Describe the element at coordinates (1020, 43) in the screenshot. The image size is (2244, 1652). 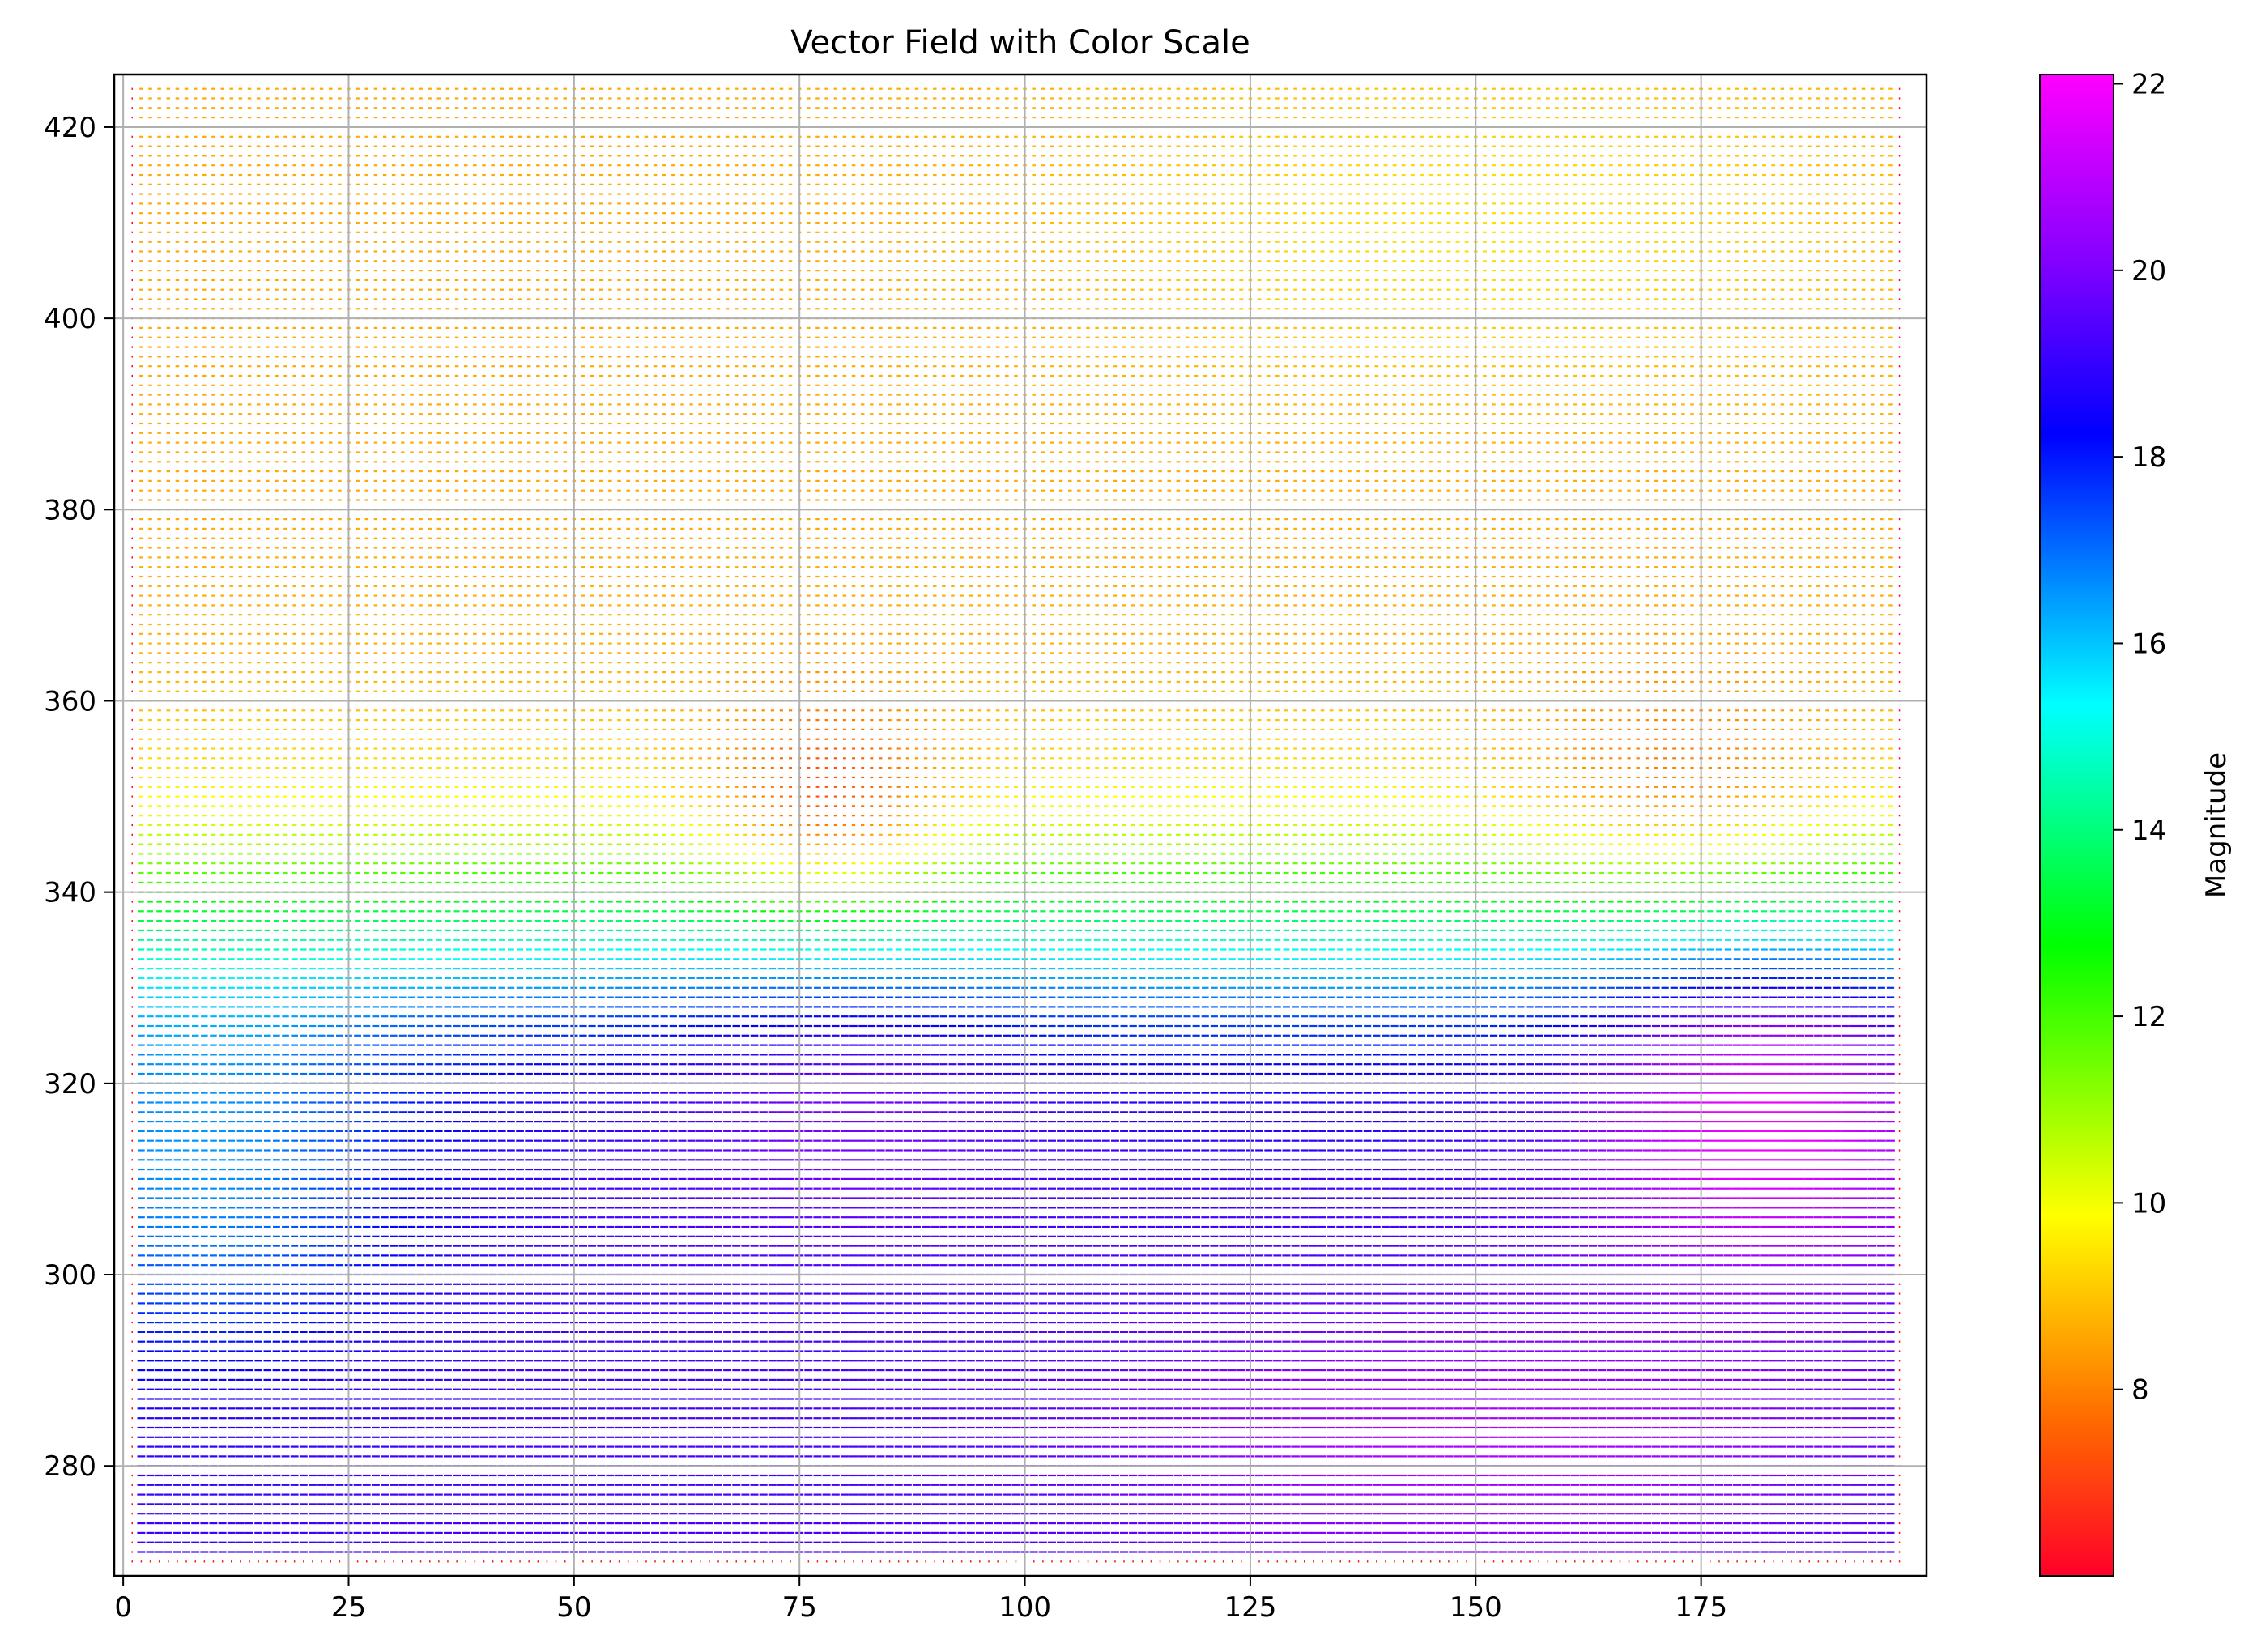
I see `chart-title: Vector Field with Color Scale` at that location.